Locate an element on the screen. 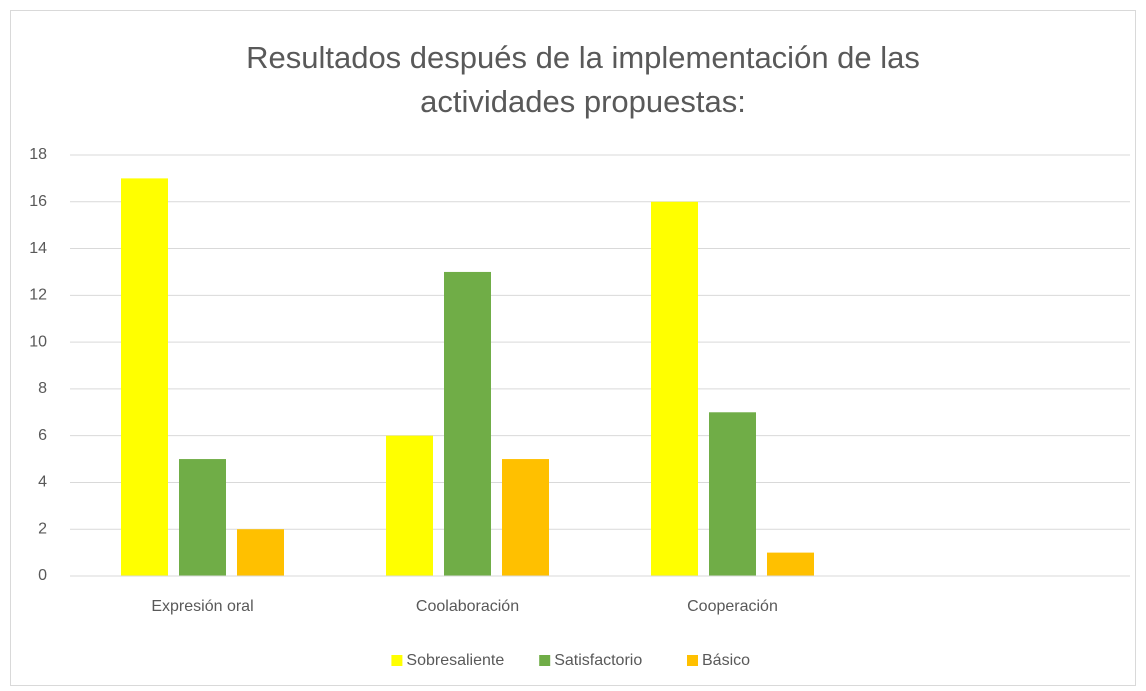 This screenshot has height=691, width=1146. legend-label: Satisfactorio is located at coordinates (598, 660).